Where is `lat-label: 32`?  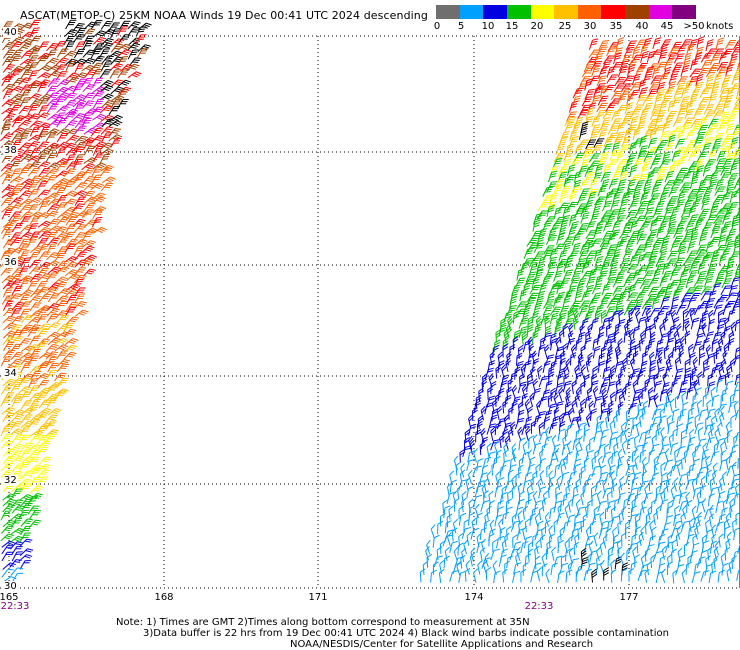 lat-label: 32 is located at coordinates (10, 480).